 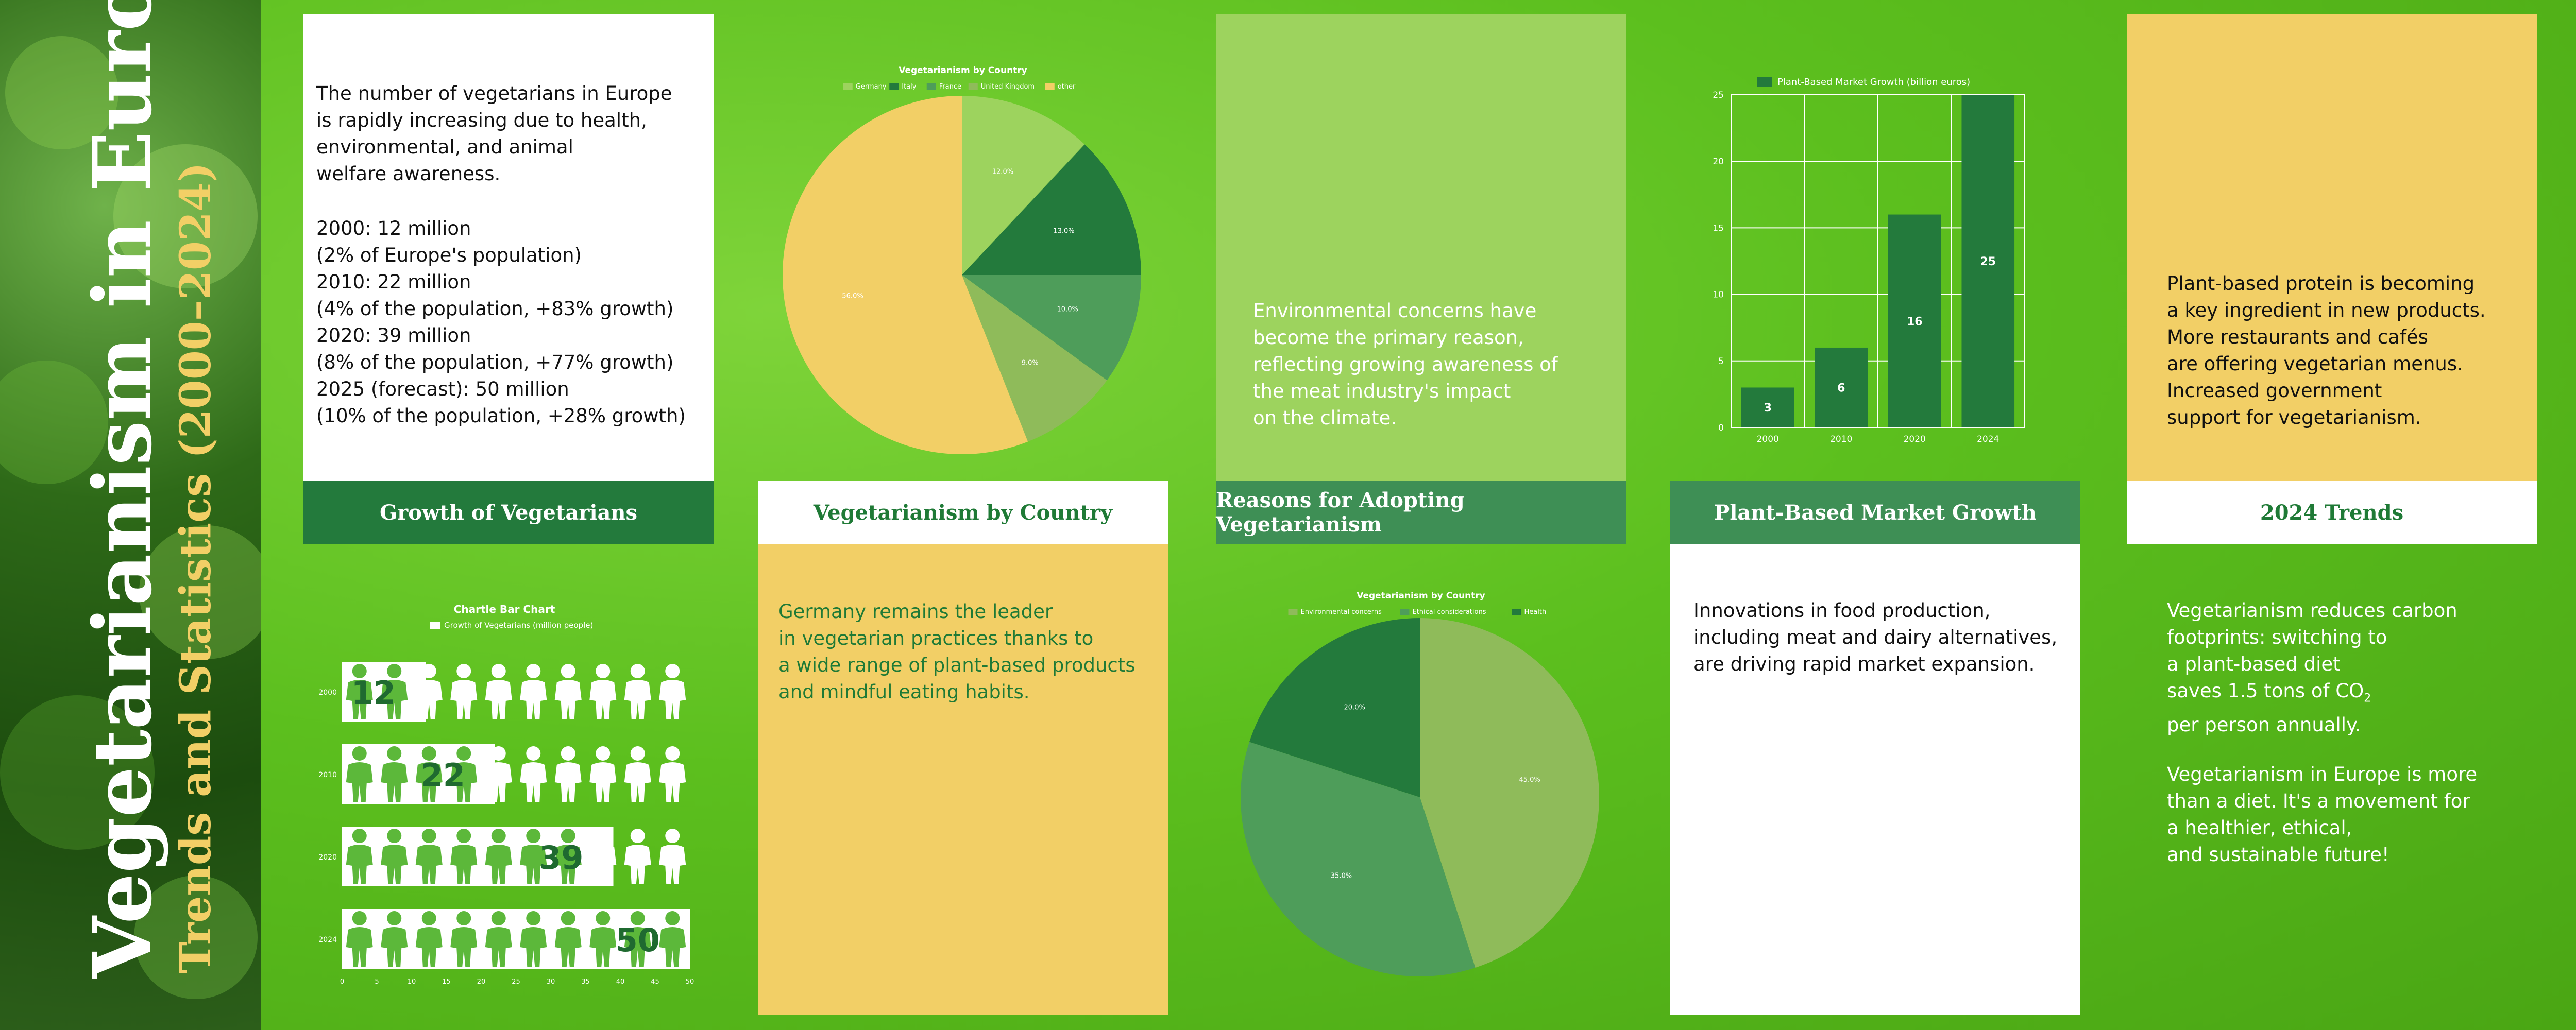 What do you see at coordinates (620, 982) in the screenshot?
I see `x-tick-label: 40` at bounding box center [620, 982].